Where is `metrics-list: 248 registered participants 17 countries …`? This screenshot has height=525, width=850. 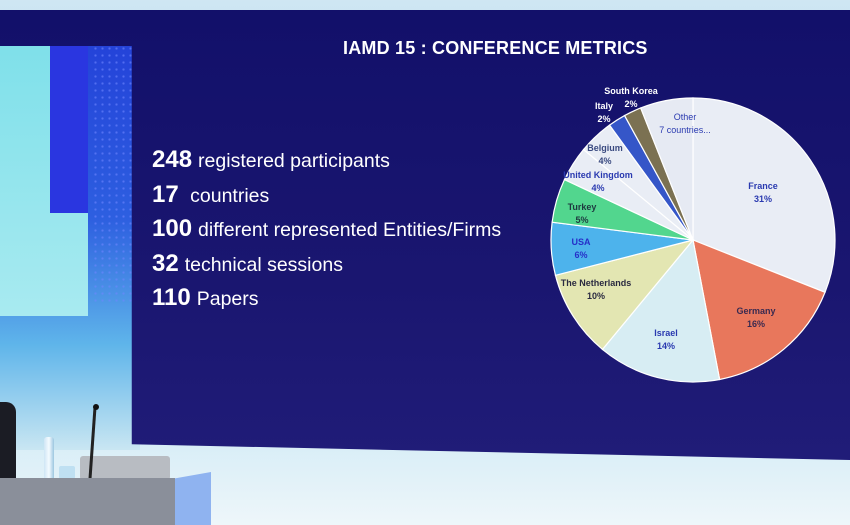 metrics-list: 248 registered participants 17 countries … is located at coordinates (326, 232).